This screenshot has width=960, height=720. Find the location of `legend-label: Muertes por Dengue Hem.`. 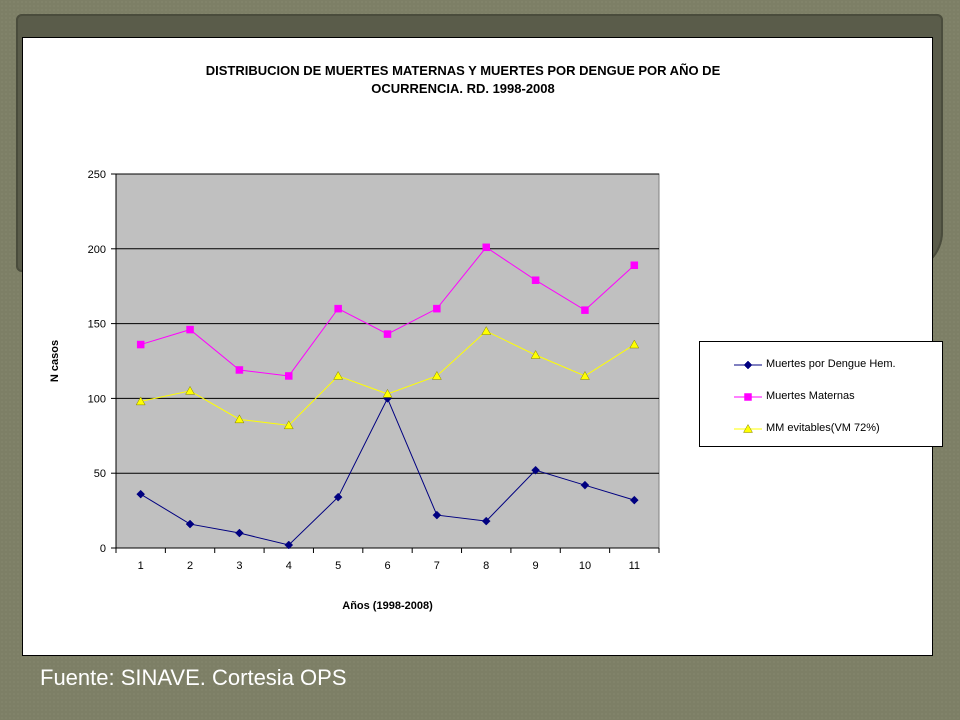

legend-label: Muertes por Dengue Hem. is located at coordinates (831, 364).